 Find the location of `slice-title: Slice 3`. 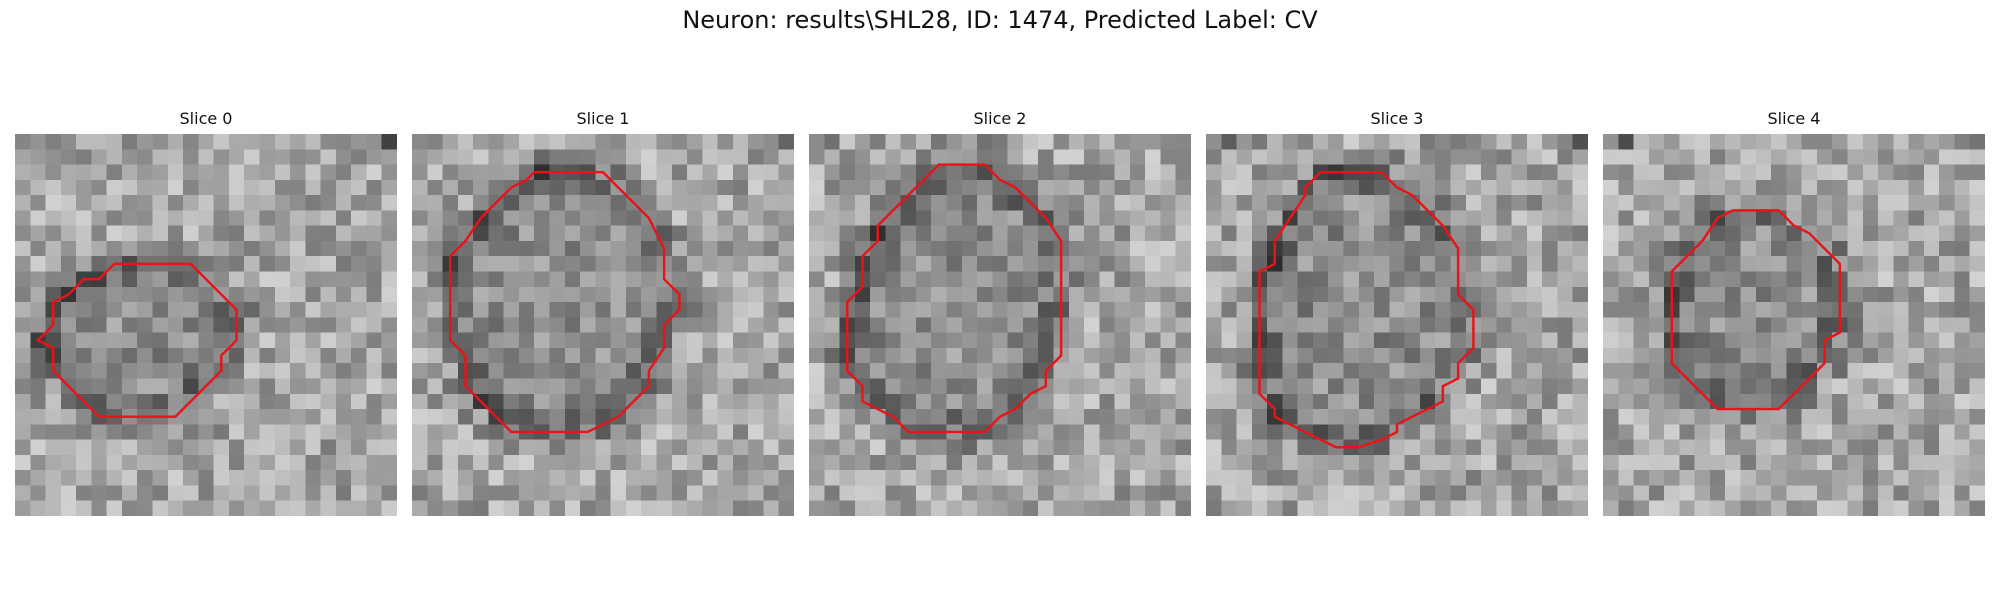

slice-title: Slice 3 is located at coordinates (1397, 118).